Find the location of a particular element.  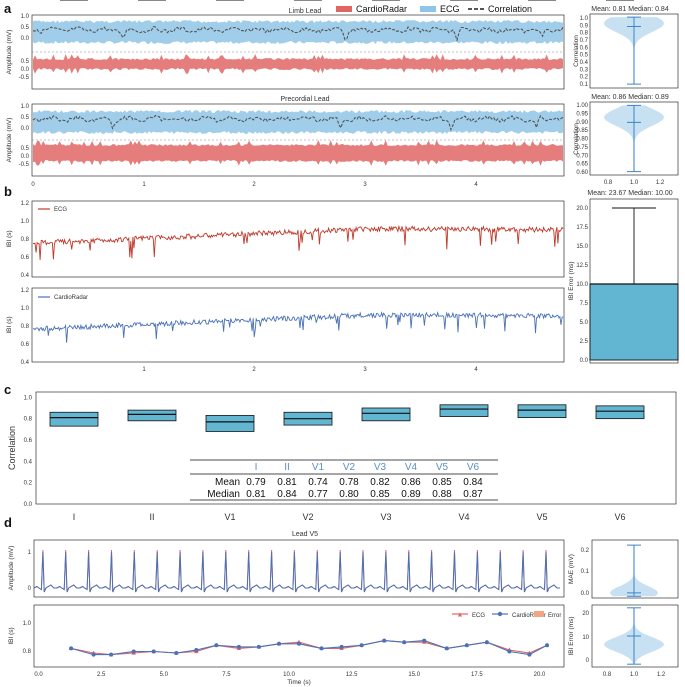

table-mean-V1: 0.74 is located at coordinates (318, 482).